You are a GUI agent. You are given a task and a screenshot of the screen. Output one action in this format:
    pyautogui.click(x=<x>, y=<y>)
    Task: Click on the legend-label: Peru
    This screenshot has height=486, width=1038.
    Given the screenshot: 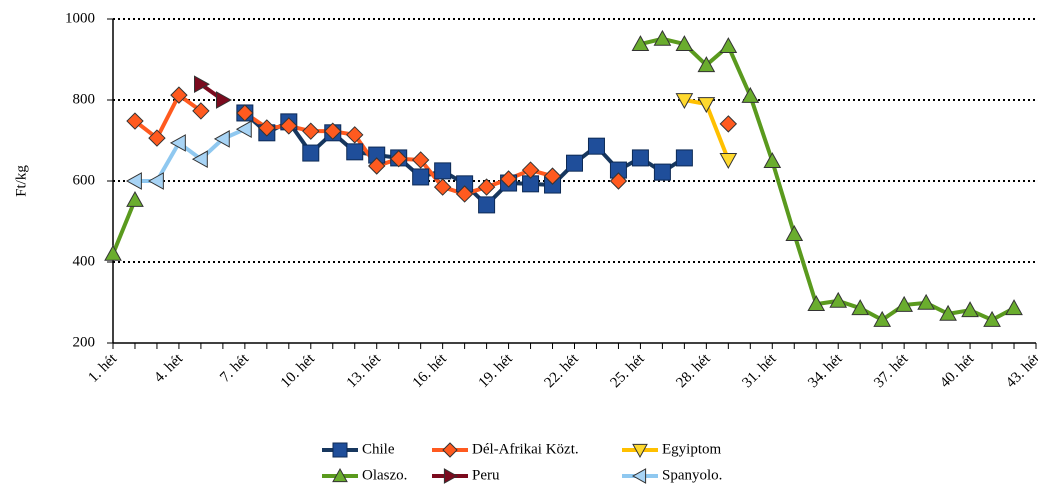 What is the action you would take?
    pyautogui.click(x=486, y=475)
    